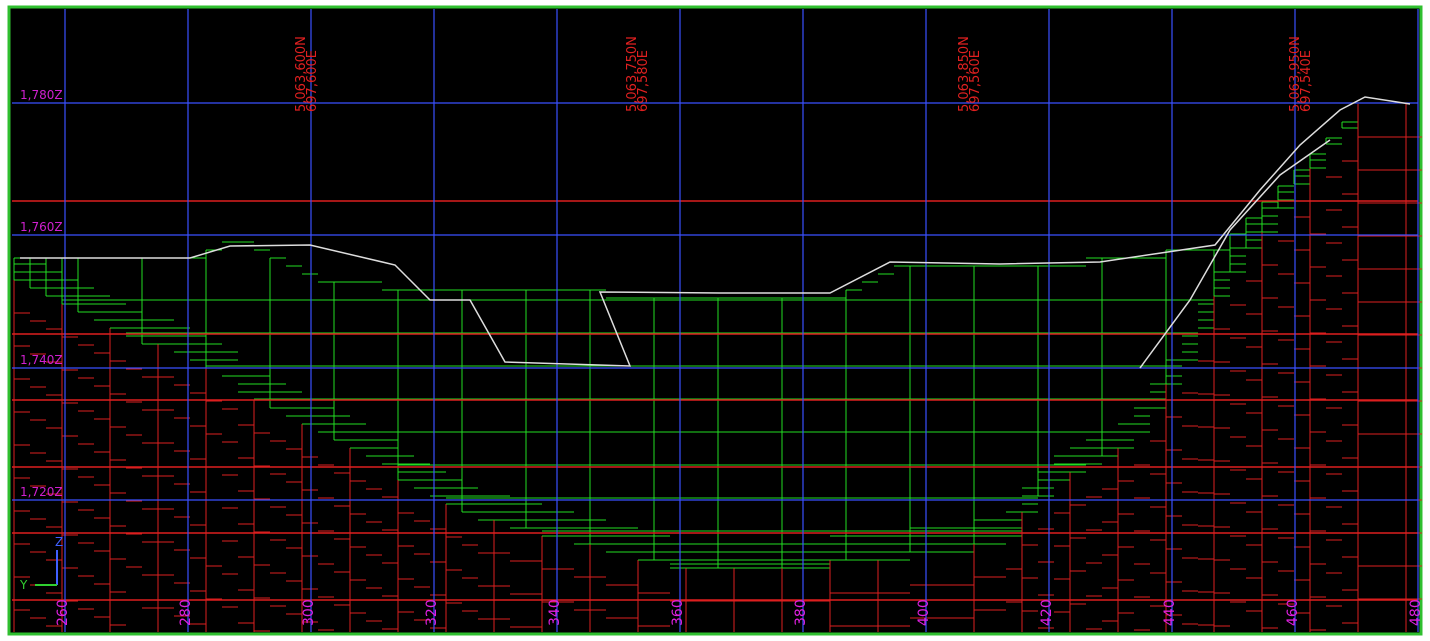 This screenshot has width=1430, height=641. Describe the element at coordinates (975, 81) in the screenshot. I see `section-east: 697,560E` at that location.